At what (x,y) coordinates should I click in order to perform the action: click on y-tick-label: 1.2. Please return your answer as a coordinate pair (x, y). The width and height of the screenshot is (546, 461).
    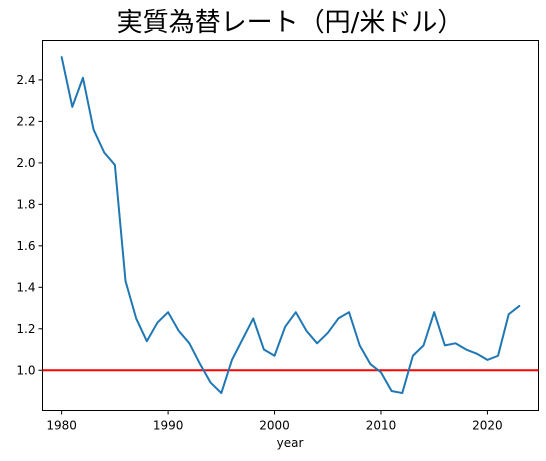
    Looking at the image, I should click on (25, 329).